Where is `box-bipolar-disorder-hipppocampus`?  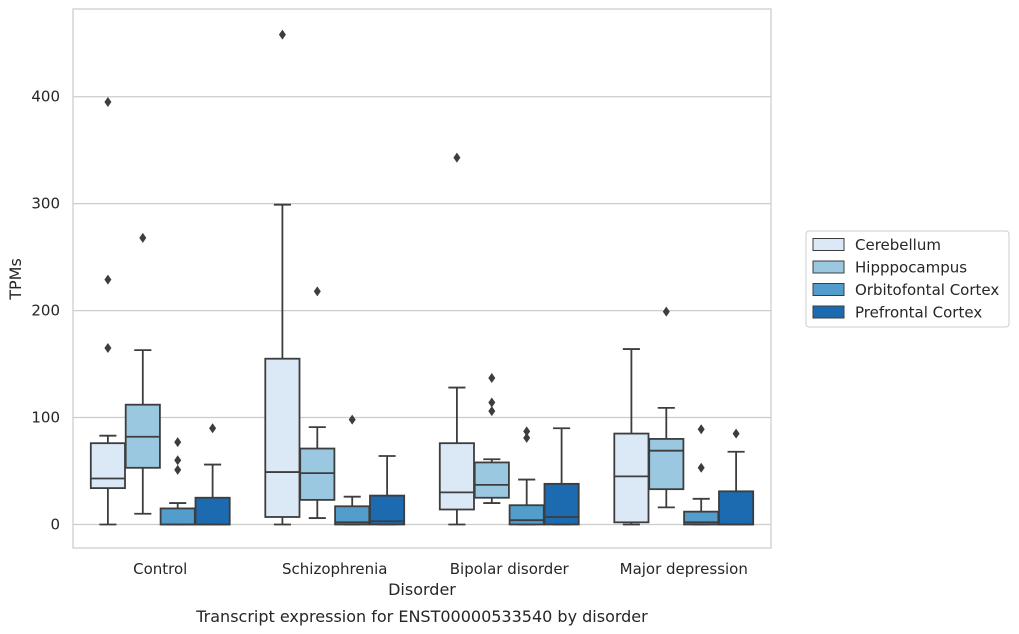 box-bipolar-disorder-hipppocampus is located at coordinates (491, 438).